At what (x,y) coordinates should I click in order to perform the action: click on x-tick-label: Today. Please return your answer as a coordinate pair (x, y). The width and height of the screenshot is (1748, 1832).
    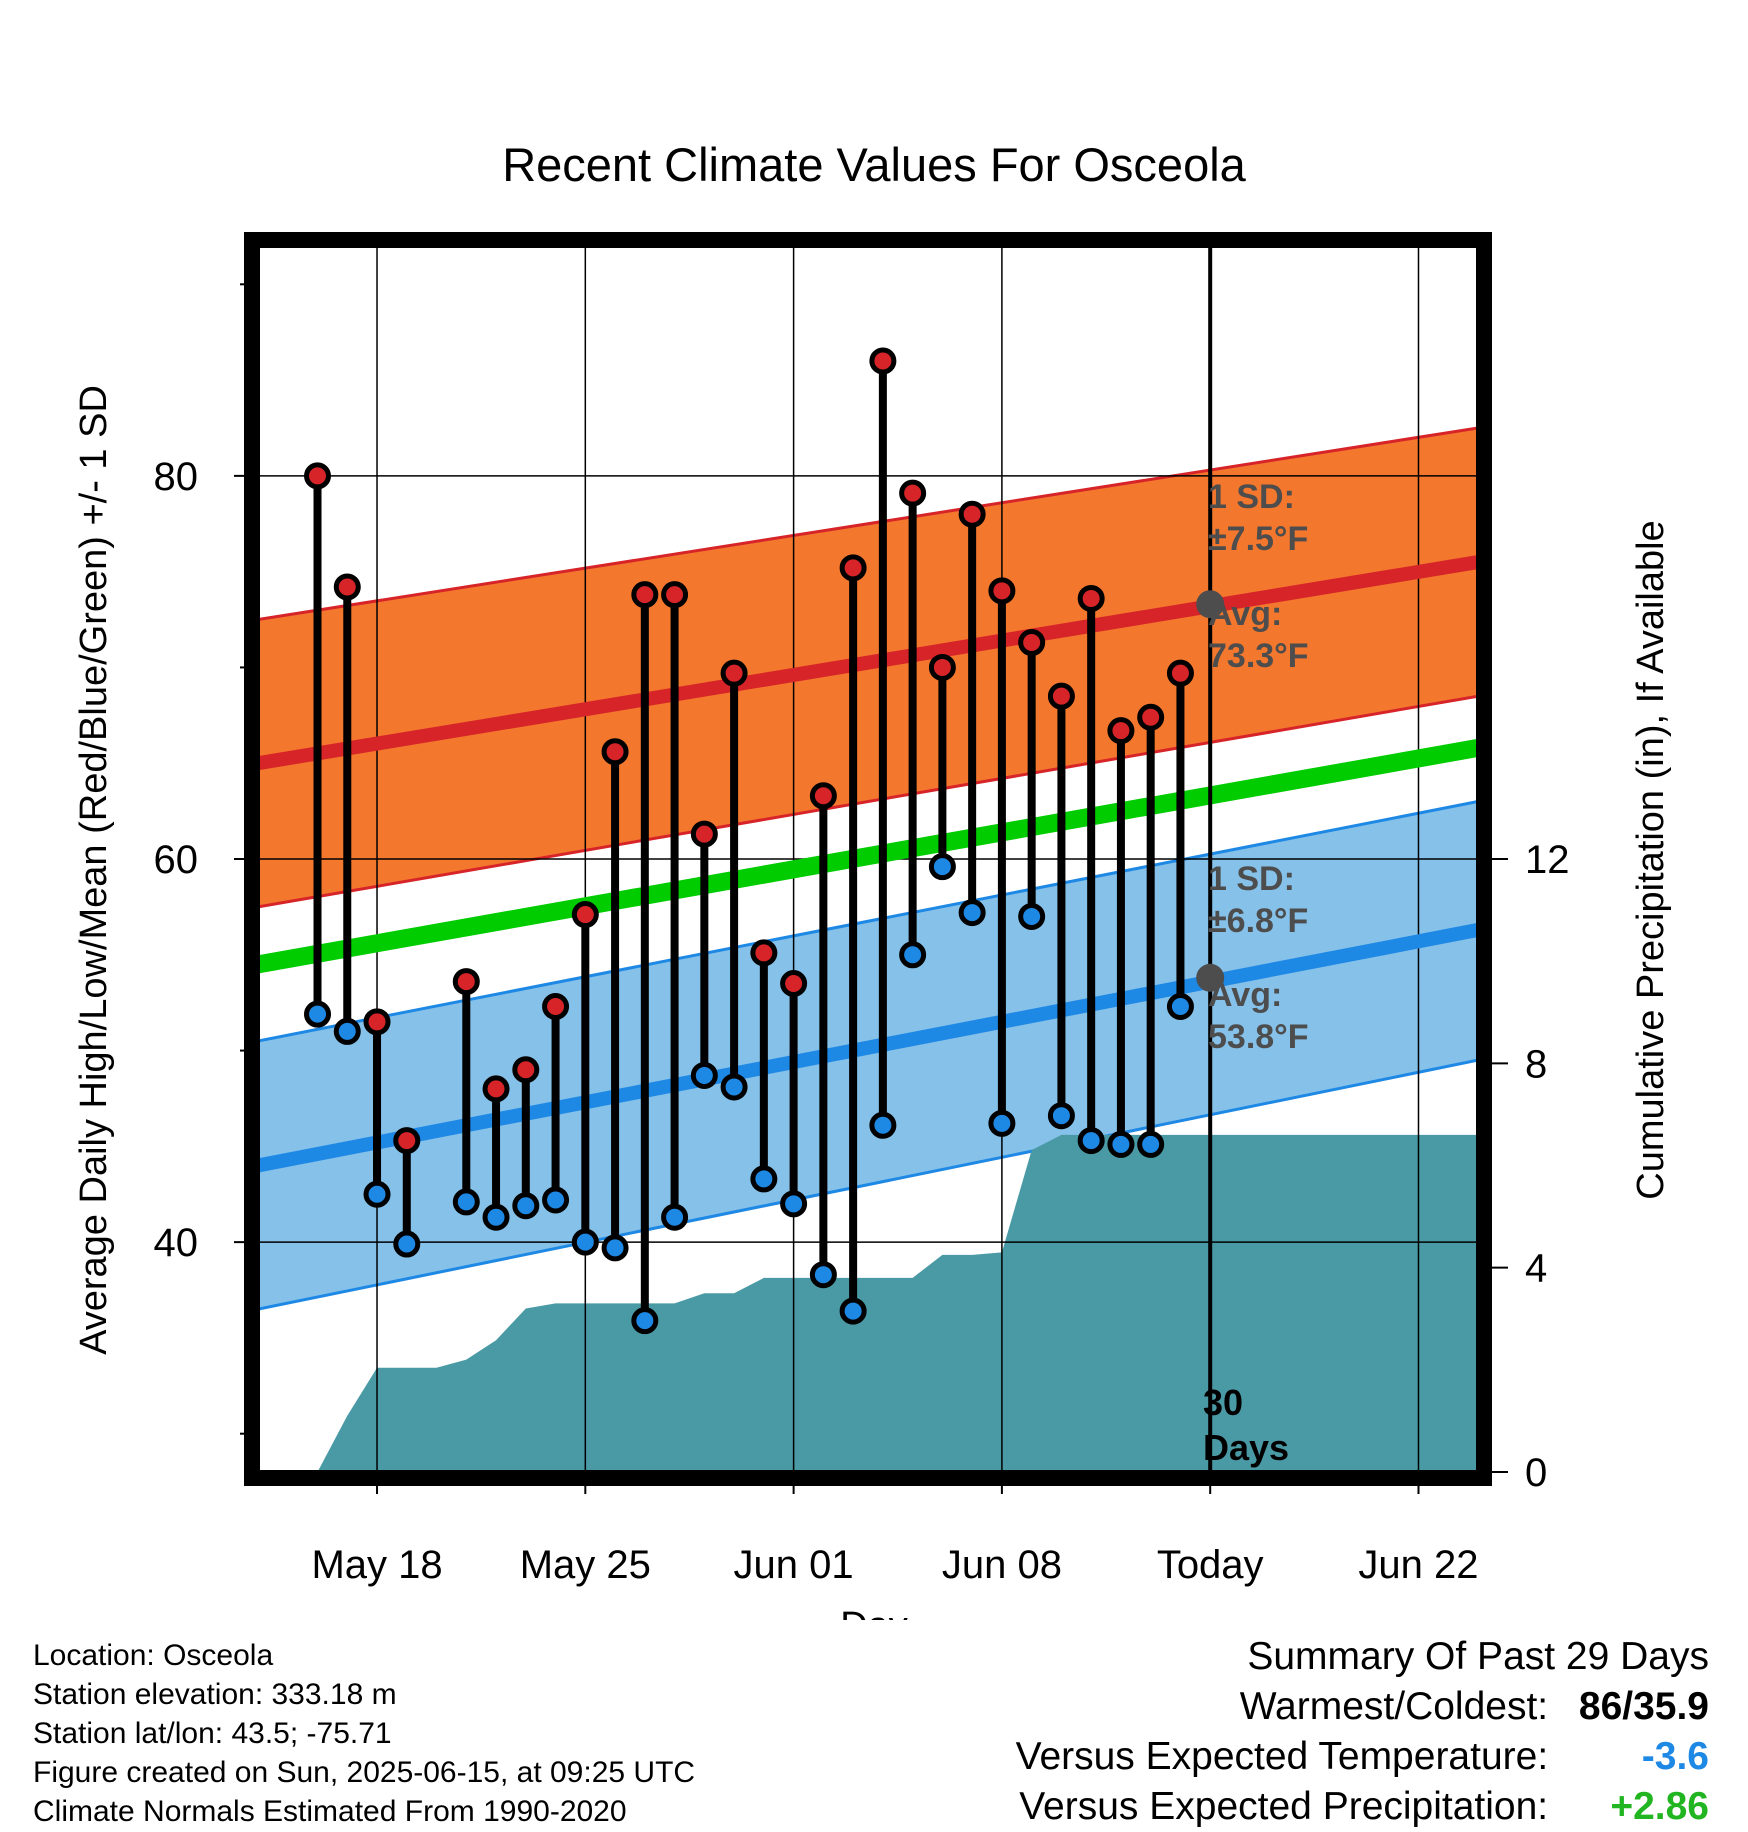
    Looking at the image, I should click on (1210, 1565).